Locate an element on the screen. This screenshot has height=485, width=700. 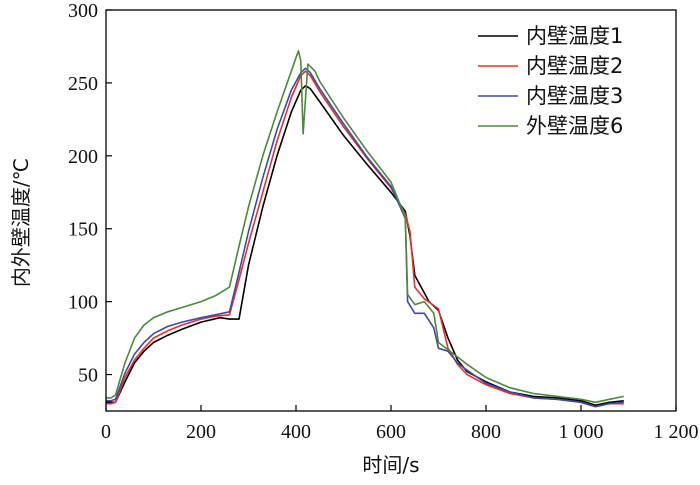
y-tick-label: 200 is located at coordinates (83, 157).